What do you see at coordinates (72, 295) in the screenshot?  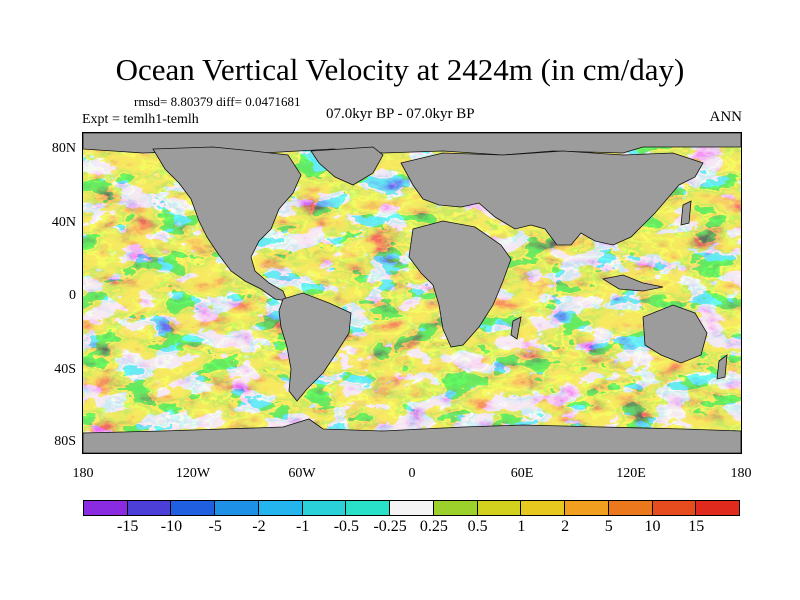 I see `lat-label-eq: 0` at bounding box center [72, 295].